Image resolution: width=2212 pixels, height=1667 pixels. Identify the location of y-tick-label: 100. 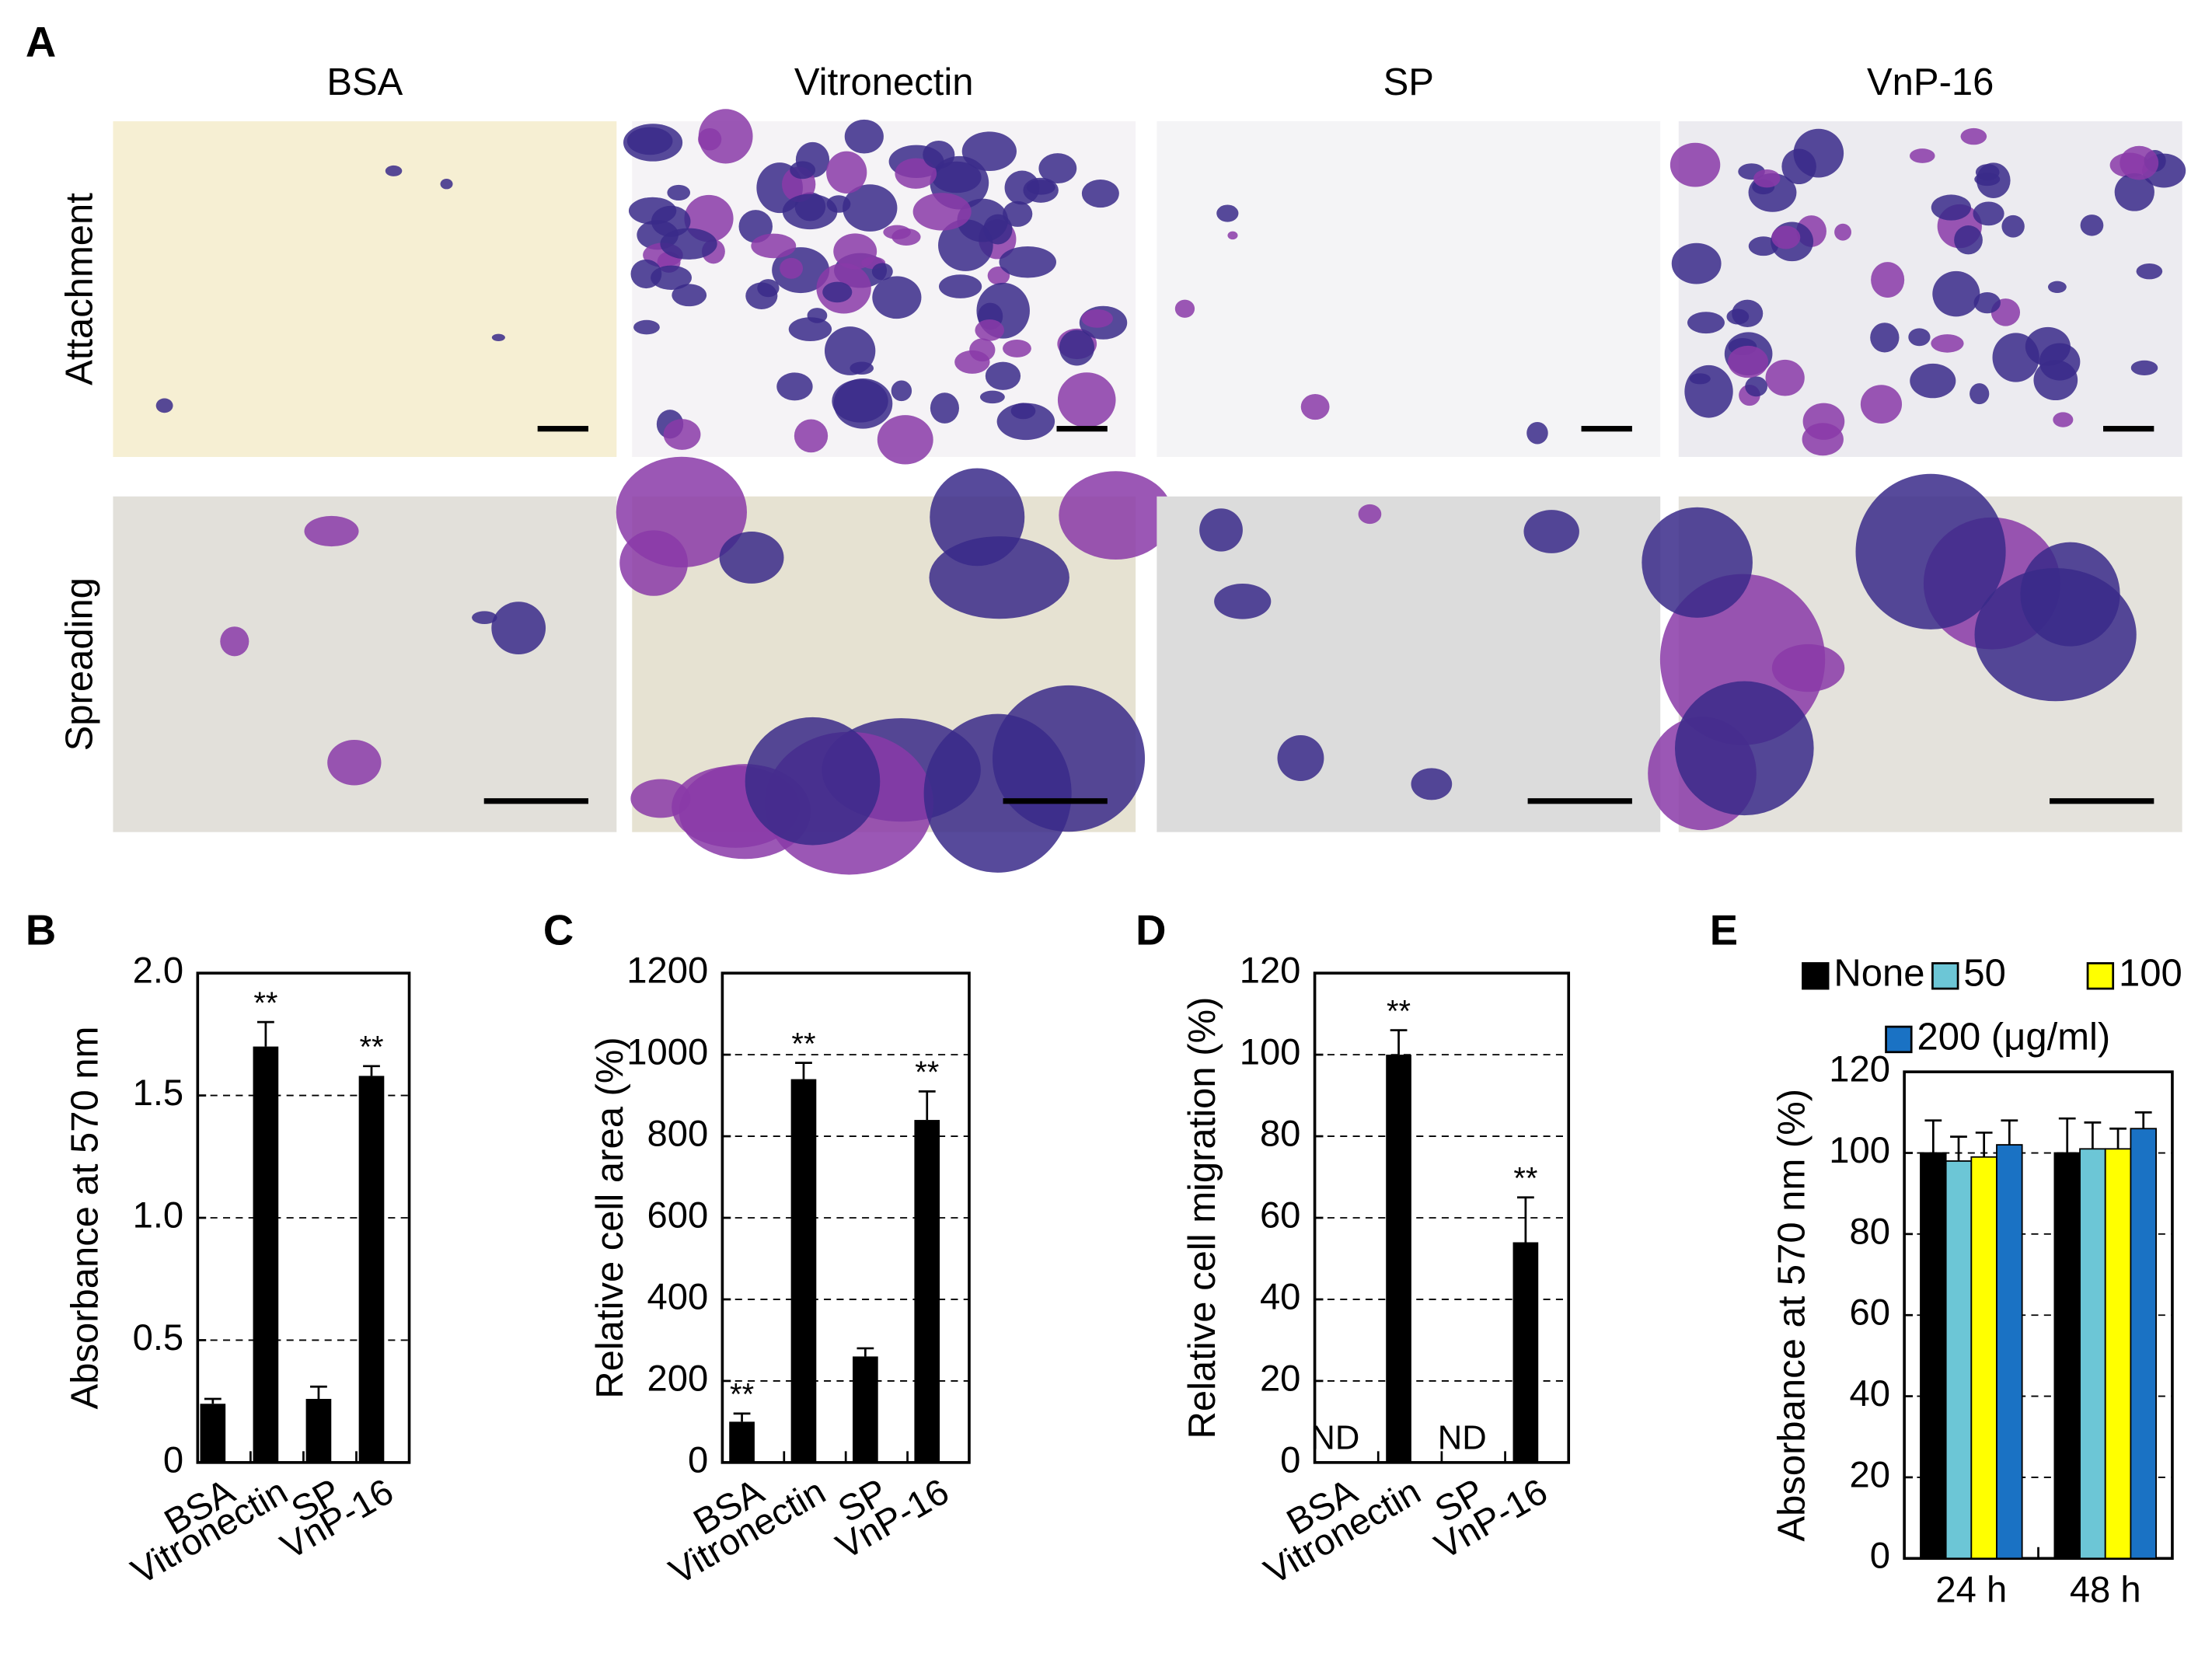
(1859, 1149).